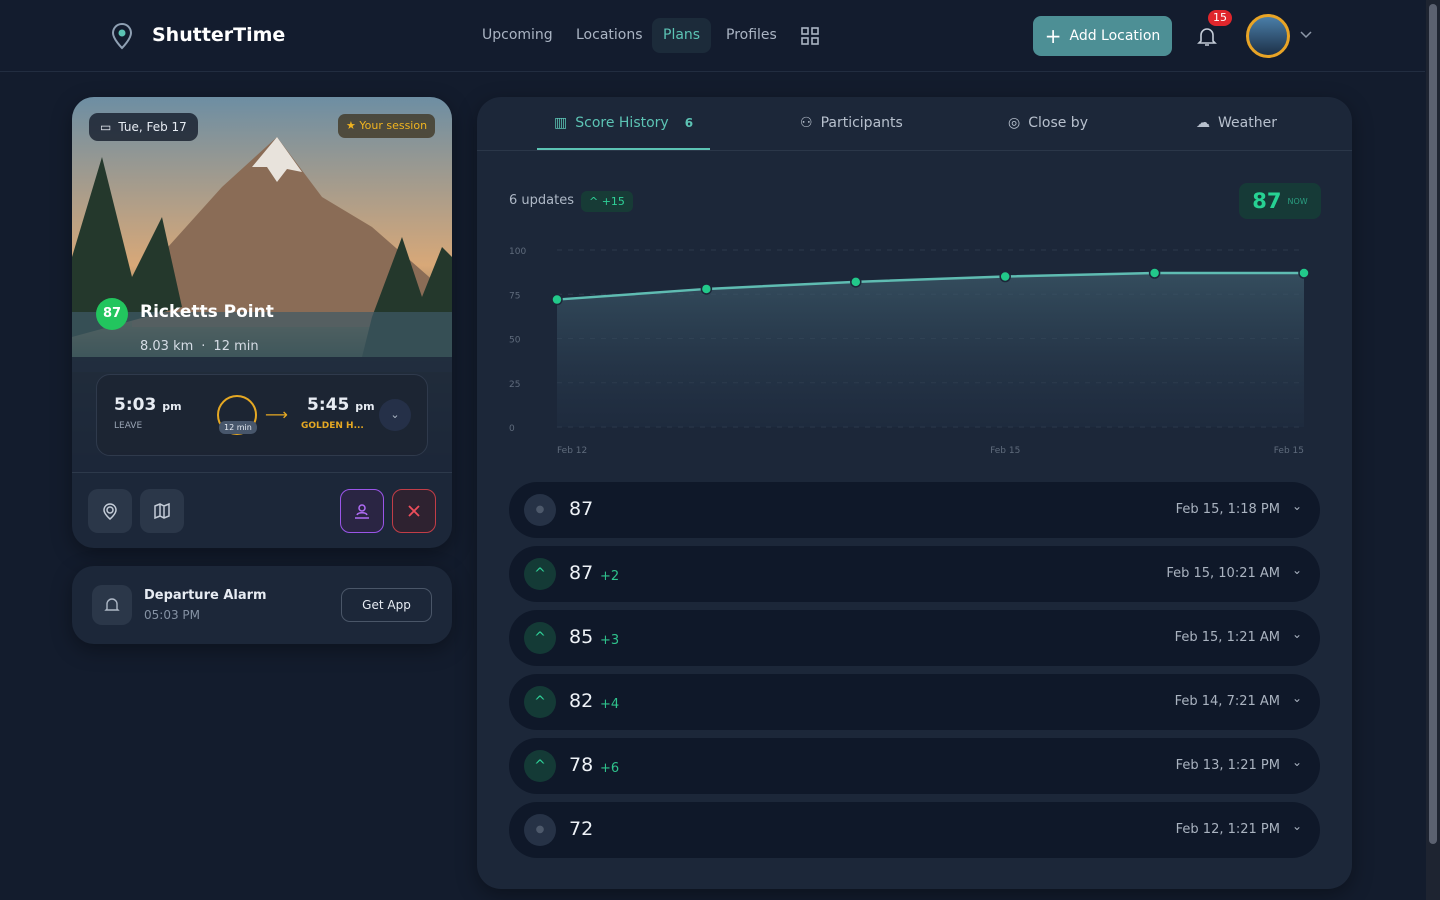  Describe the element at coordinates (930, 286) in the screenshot. I see `line` at that location.